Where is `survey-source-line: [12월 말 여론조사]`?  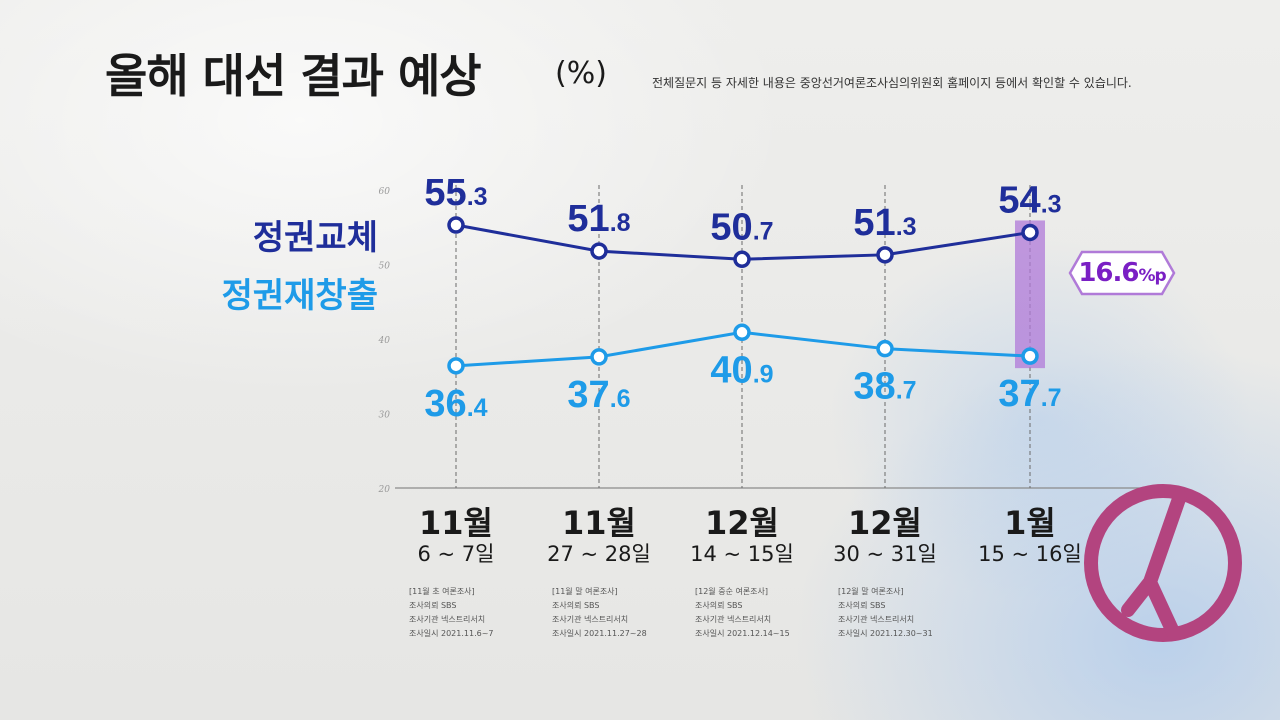
survey-source-line: [12월 말 여론조사] is located at coordinates (871, 591).